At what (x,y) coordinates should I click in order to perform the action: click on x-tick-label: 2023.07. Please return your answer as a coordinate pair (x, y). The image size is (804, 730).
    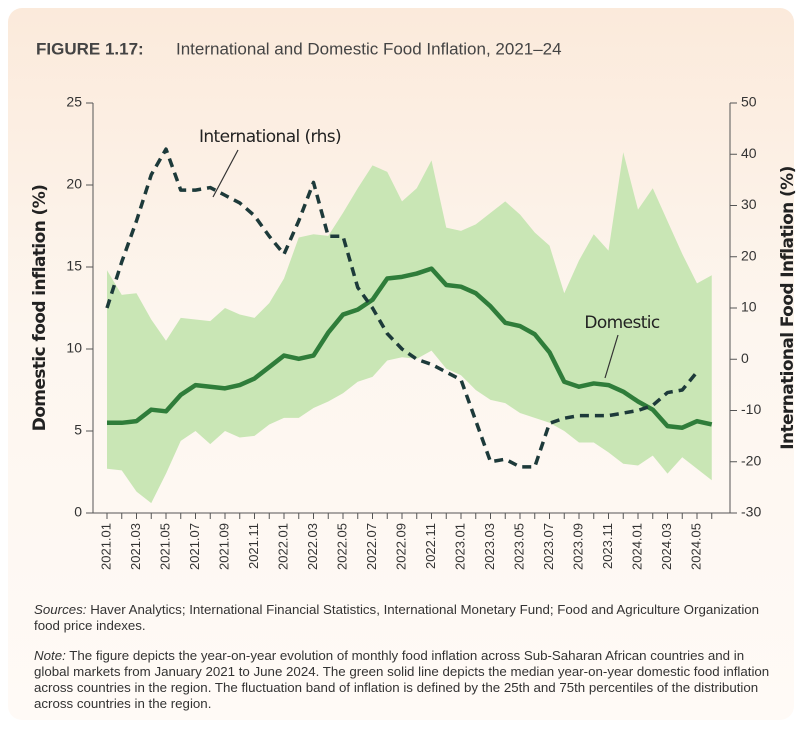
    Looking at the image, I should click on (548, 546).